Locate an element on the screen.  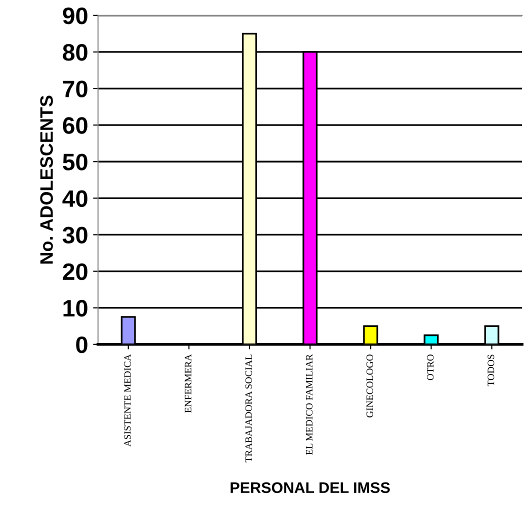
x-tick-label: ASISTENTE MEDICA is located at coordinates (127, 400).